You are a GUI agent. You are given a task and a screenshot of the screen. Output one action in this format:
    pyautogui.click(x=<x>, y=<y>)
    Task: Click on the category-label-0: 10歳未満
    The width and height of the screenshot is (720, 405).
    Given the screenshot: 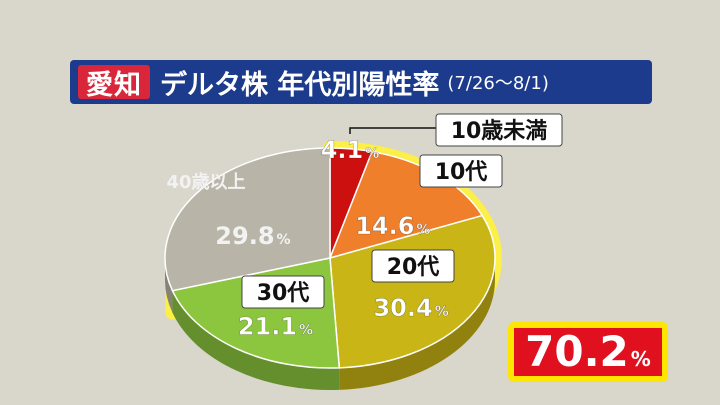 What is the action you would take?
    pyautogui.click(x=499, y=131)
    